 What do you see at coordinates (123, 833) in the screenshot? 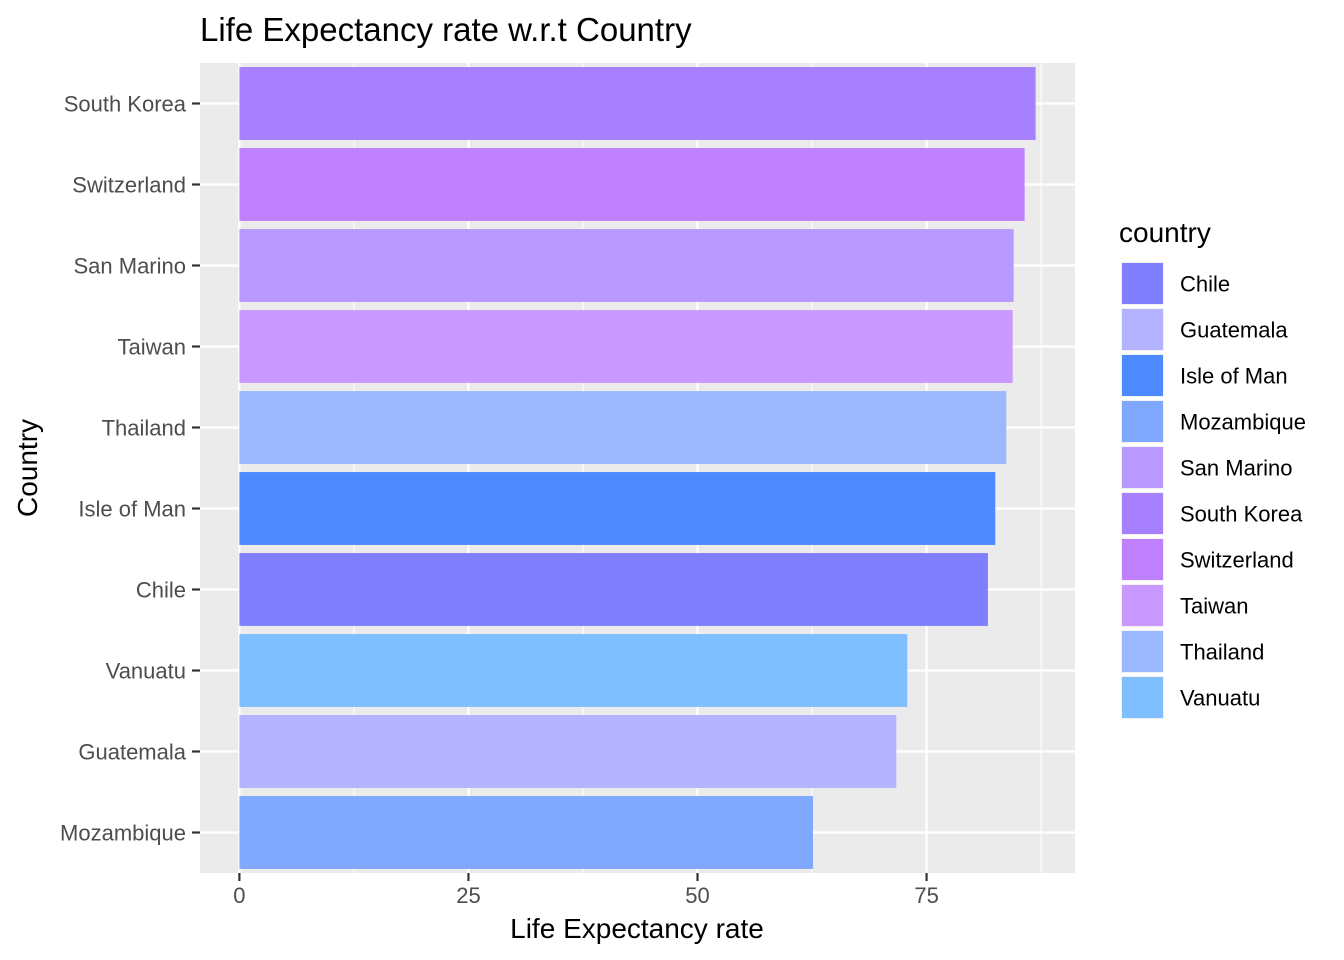
I see `y-tick-label: Mozambique` at bounding box center [123, 833].